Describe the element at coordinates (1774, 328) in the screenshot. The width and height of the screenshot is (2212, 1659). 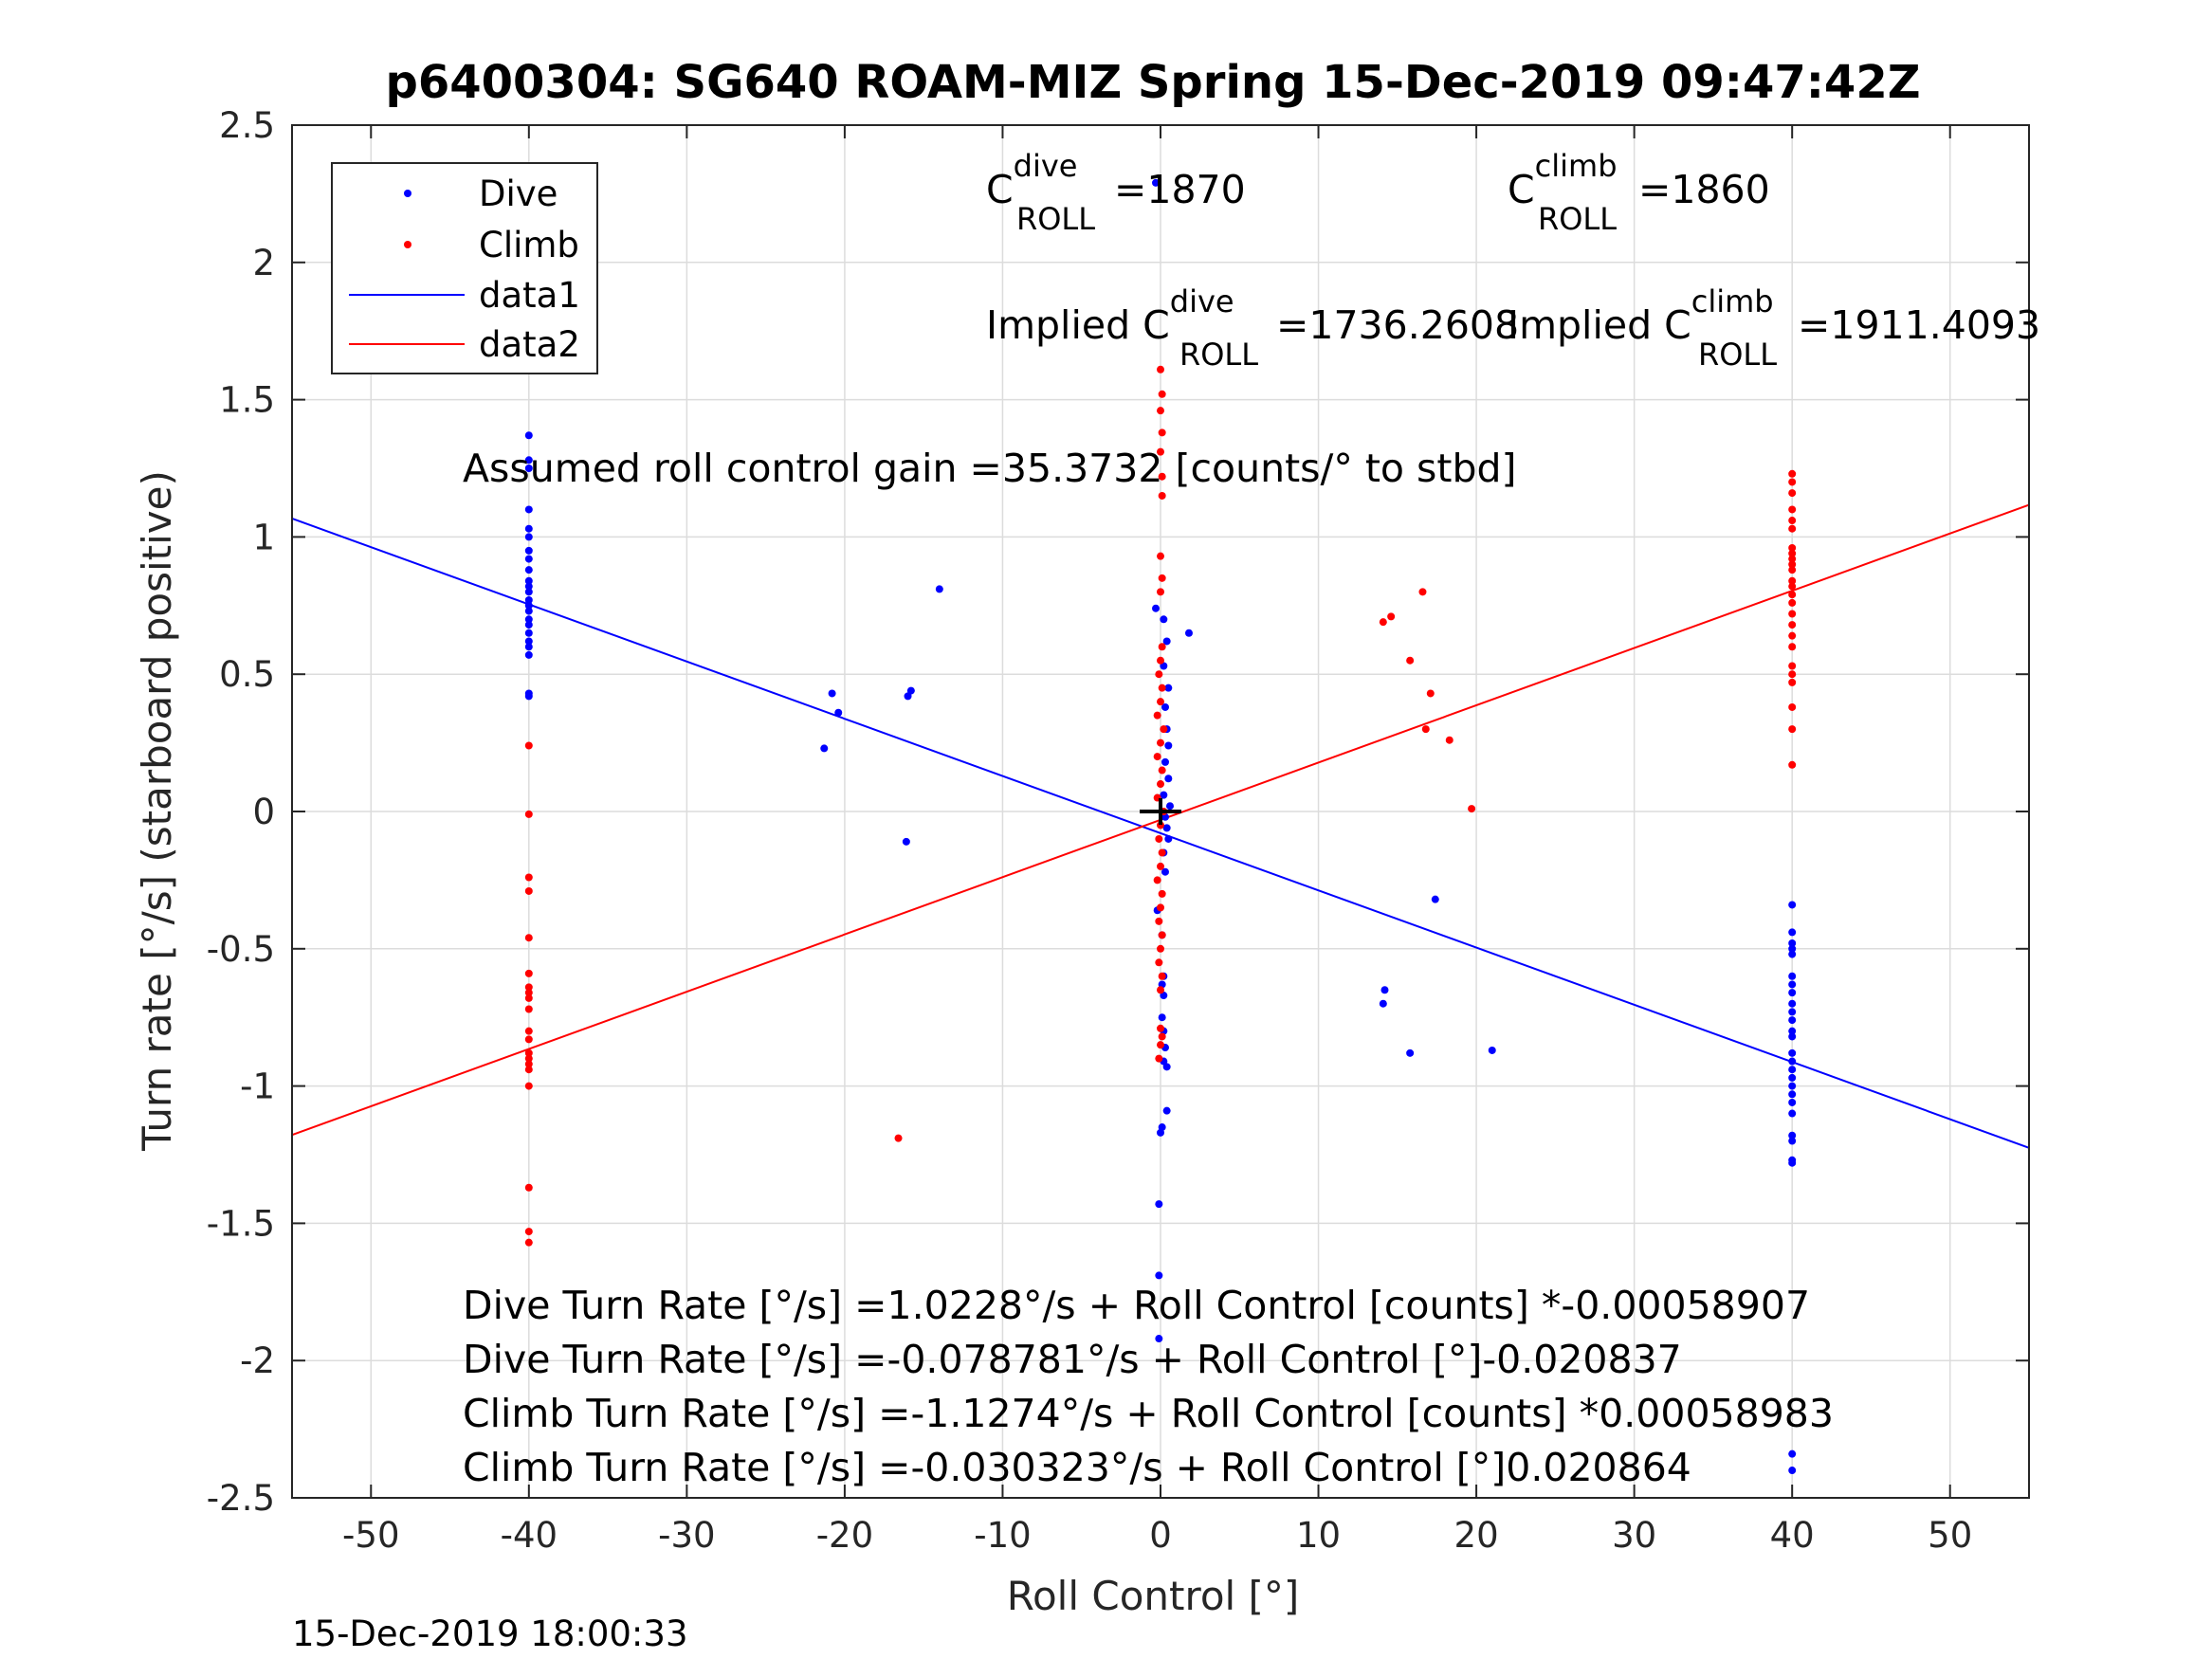
I see `implied-climb-annotation: Implied Cclimb ROLL =1911.4093` at that location.